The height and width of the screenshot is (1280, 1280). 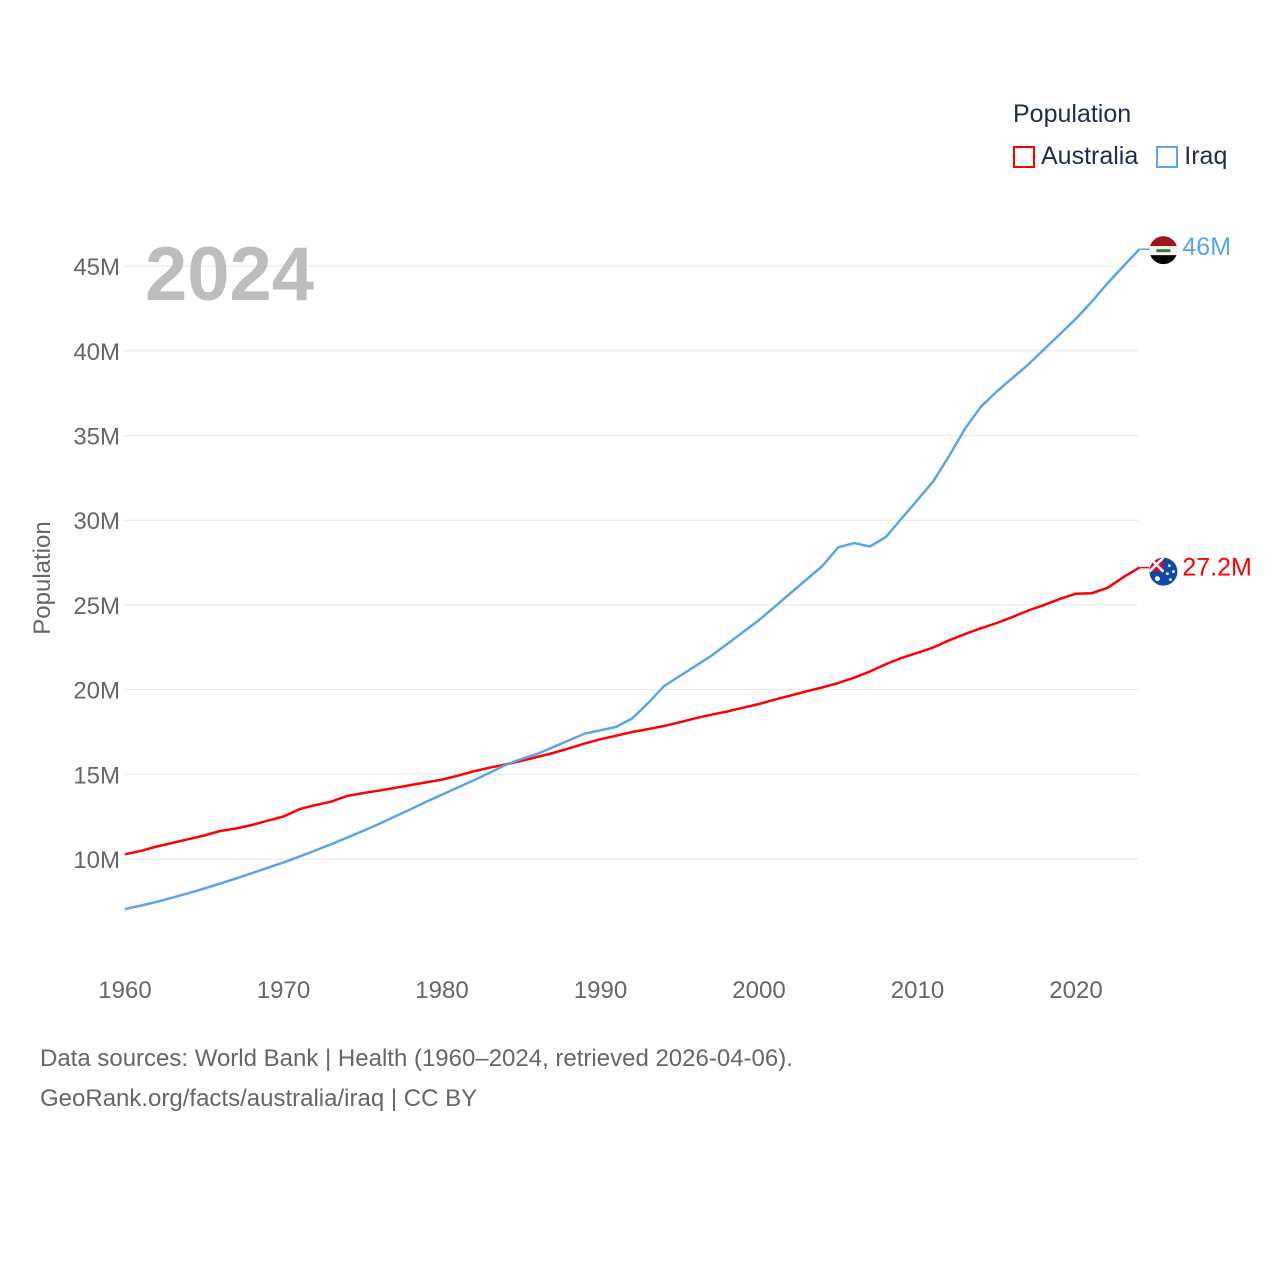 I want to click on x-tick-label: 1990, so click(x=600, y=990).